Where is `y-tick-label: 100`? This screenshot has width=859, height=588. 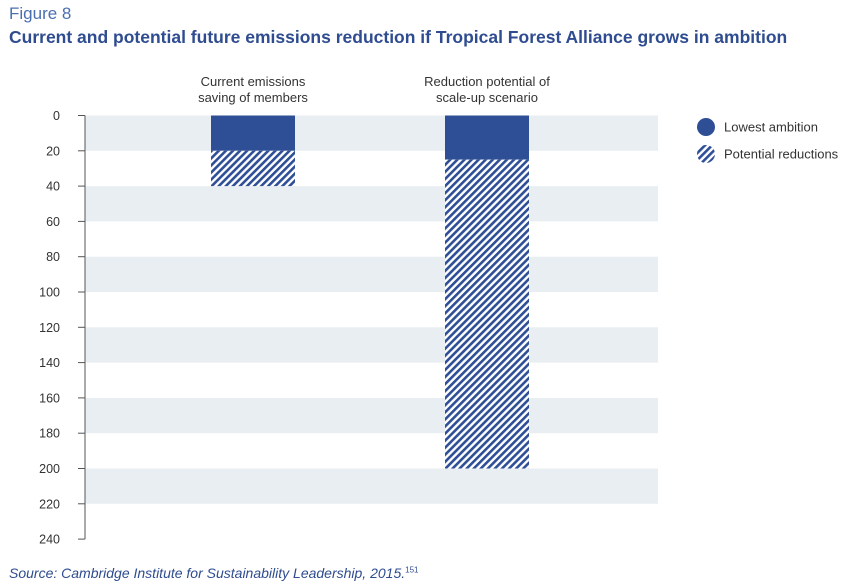
y-tick-label: 100 is located at coordinates (49, 293).